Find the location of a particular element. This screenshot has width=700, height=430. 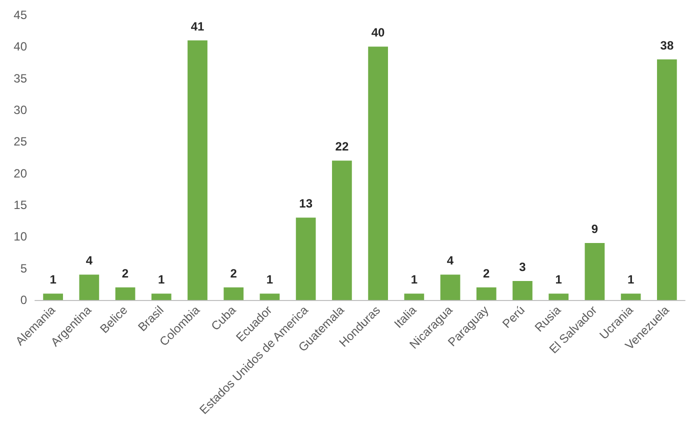

data-label: 3 is located at coordinates (522, 267).